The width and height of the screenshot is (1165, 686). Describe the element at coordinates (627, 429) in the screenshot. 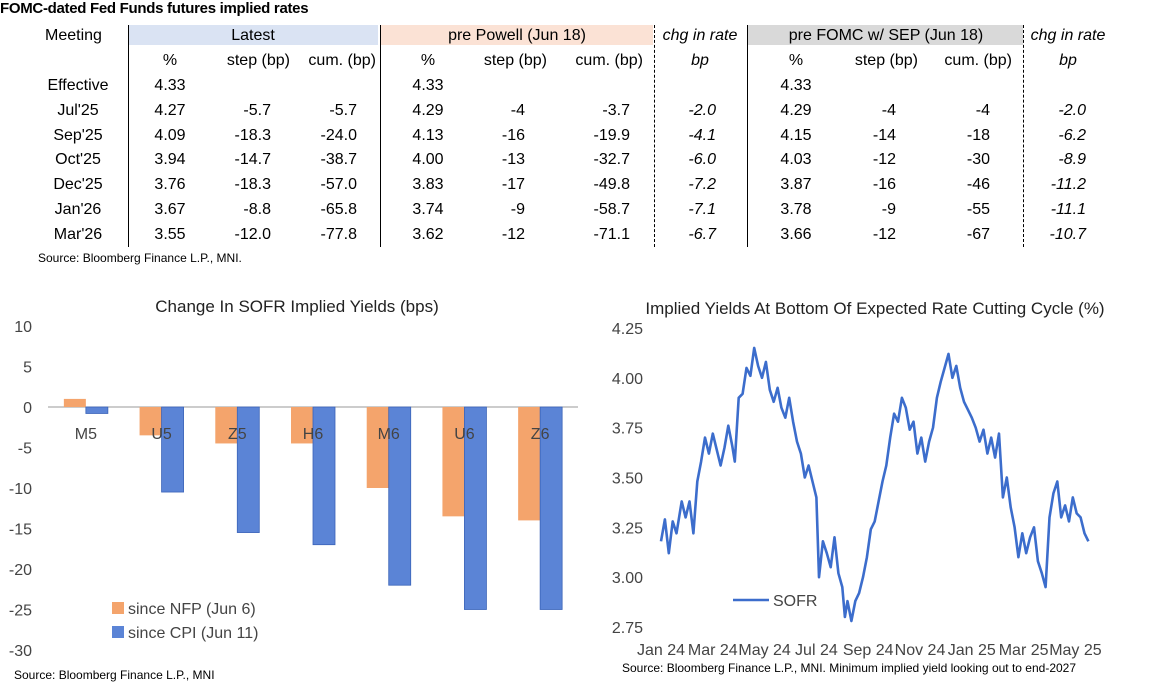

I see `line-y-tick-label: 3.75` at that location.